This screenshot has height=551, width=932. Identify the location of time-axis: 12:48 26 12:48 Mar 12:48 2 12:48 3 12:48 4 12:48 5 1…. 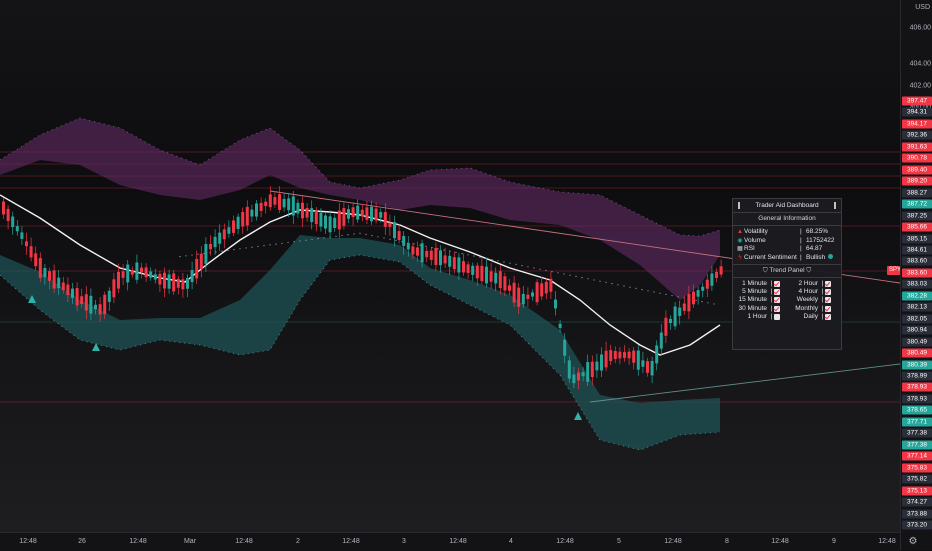
(450, 541).